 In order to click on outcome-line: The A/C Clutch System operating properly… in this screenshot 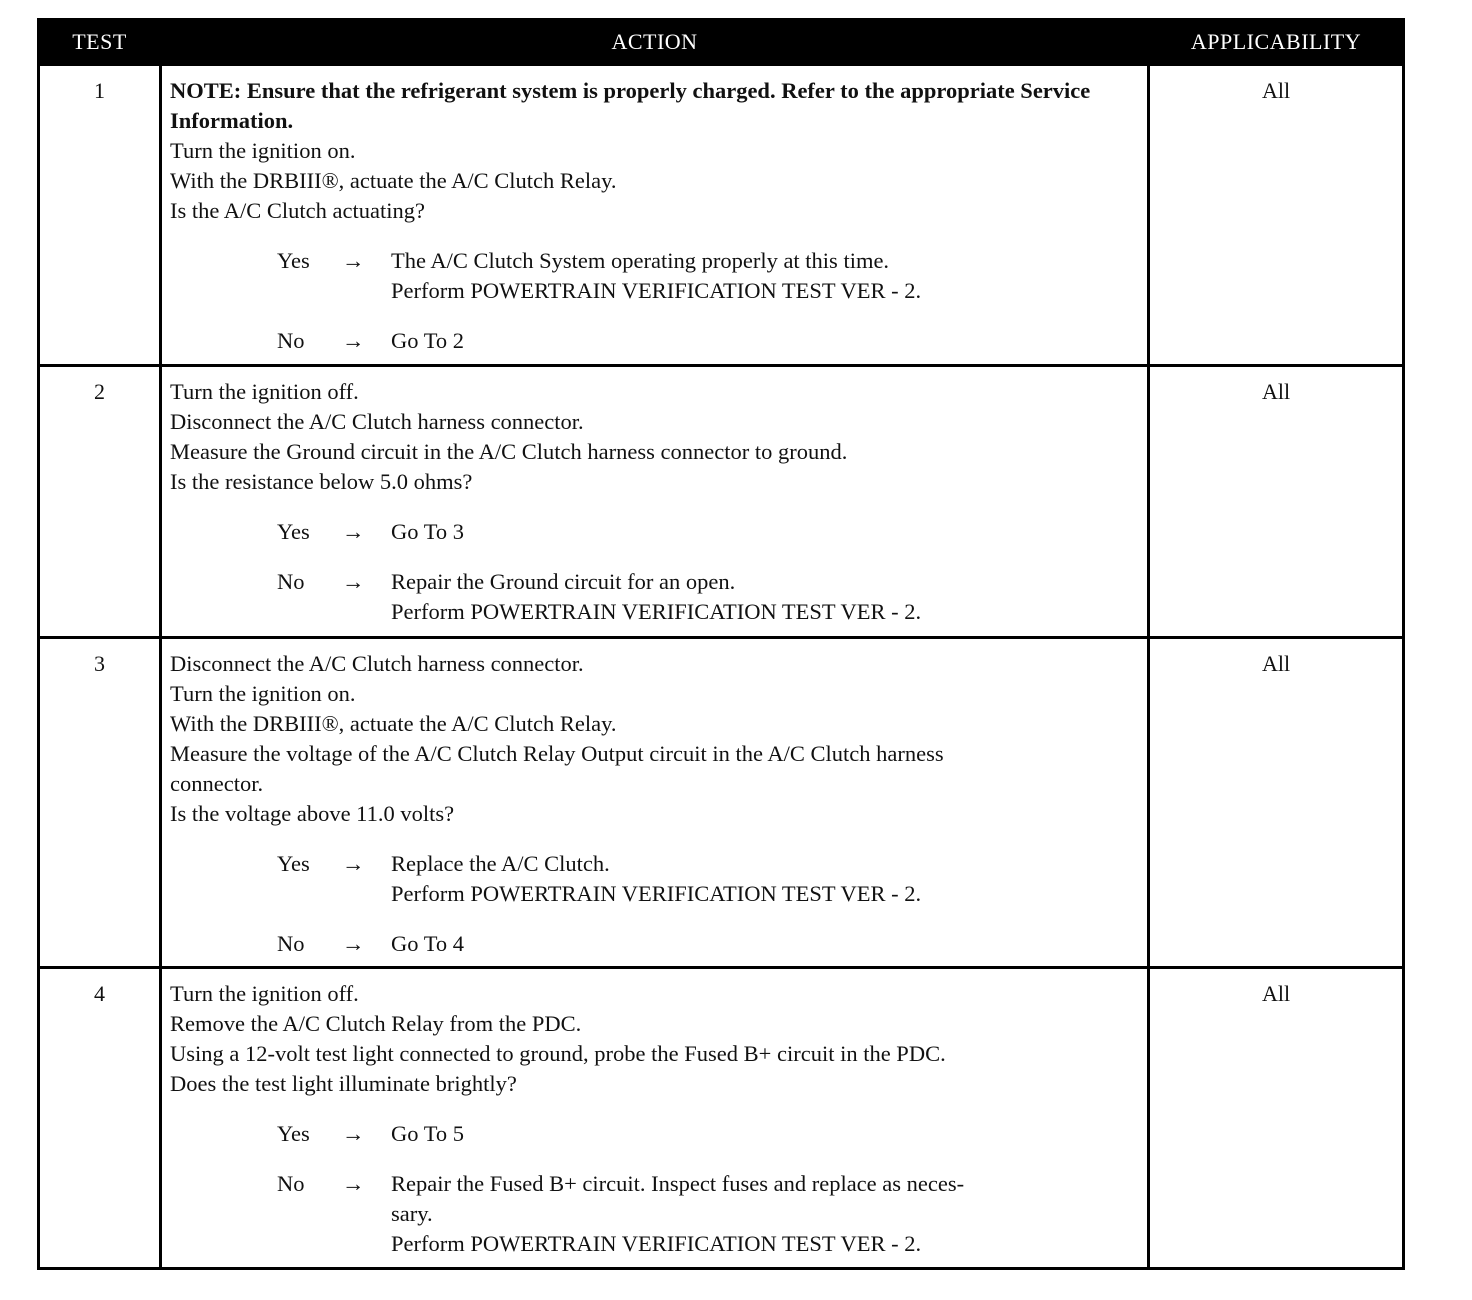, I will do `click(640, 260)`.